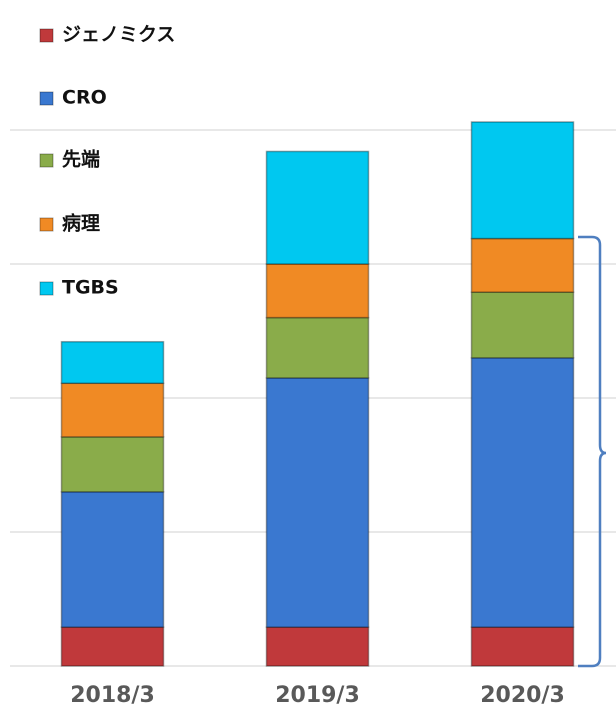  Describe the element at coordinates (522, 695) in the screenshot. I see `x-tick-label: 2020/3` at that location.